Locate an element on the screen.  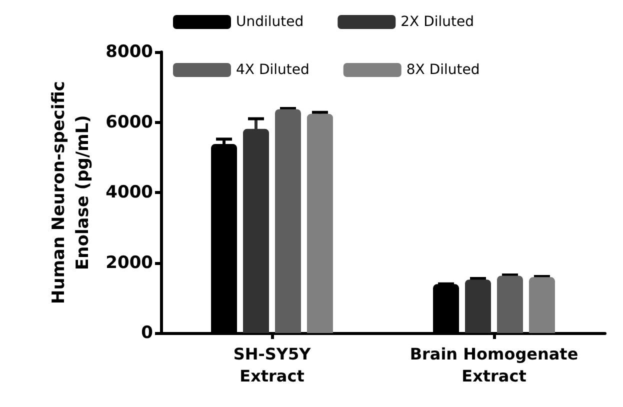
x-tick-label: SH-SY5Y Extract is located at coordinates (272, 365).